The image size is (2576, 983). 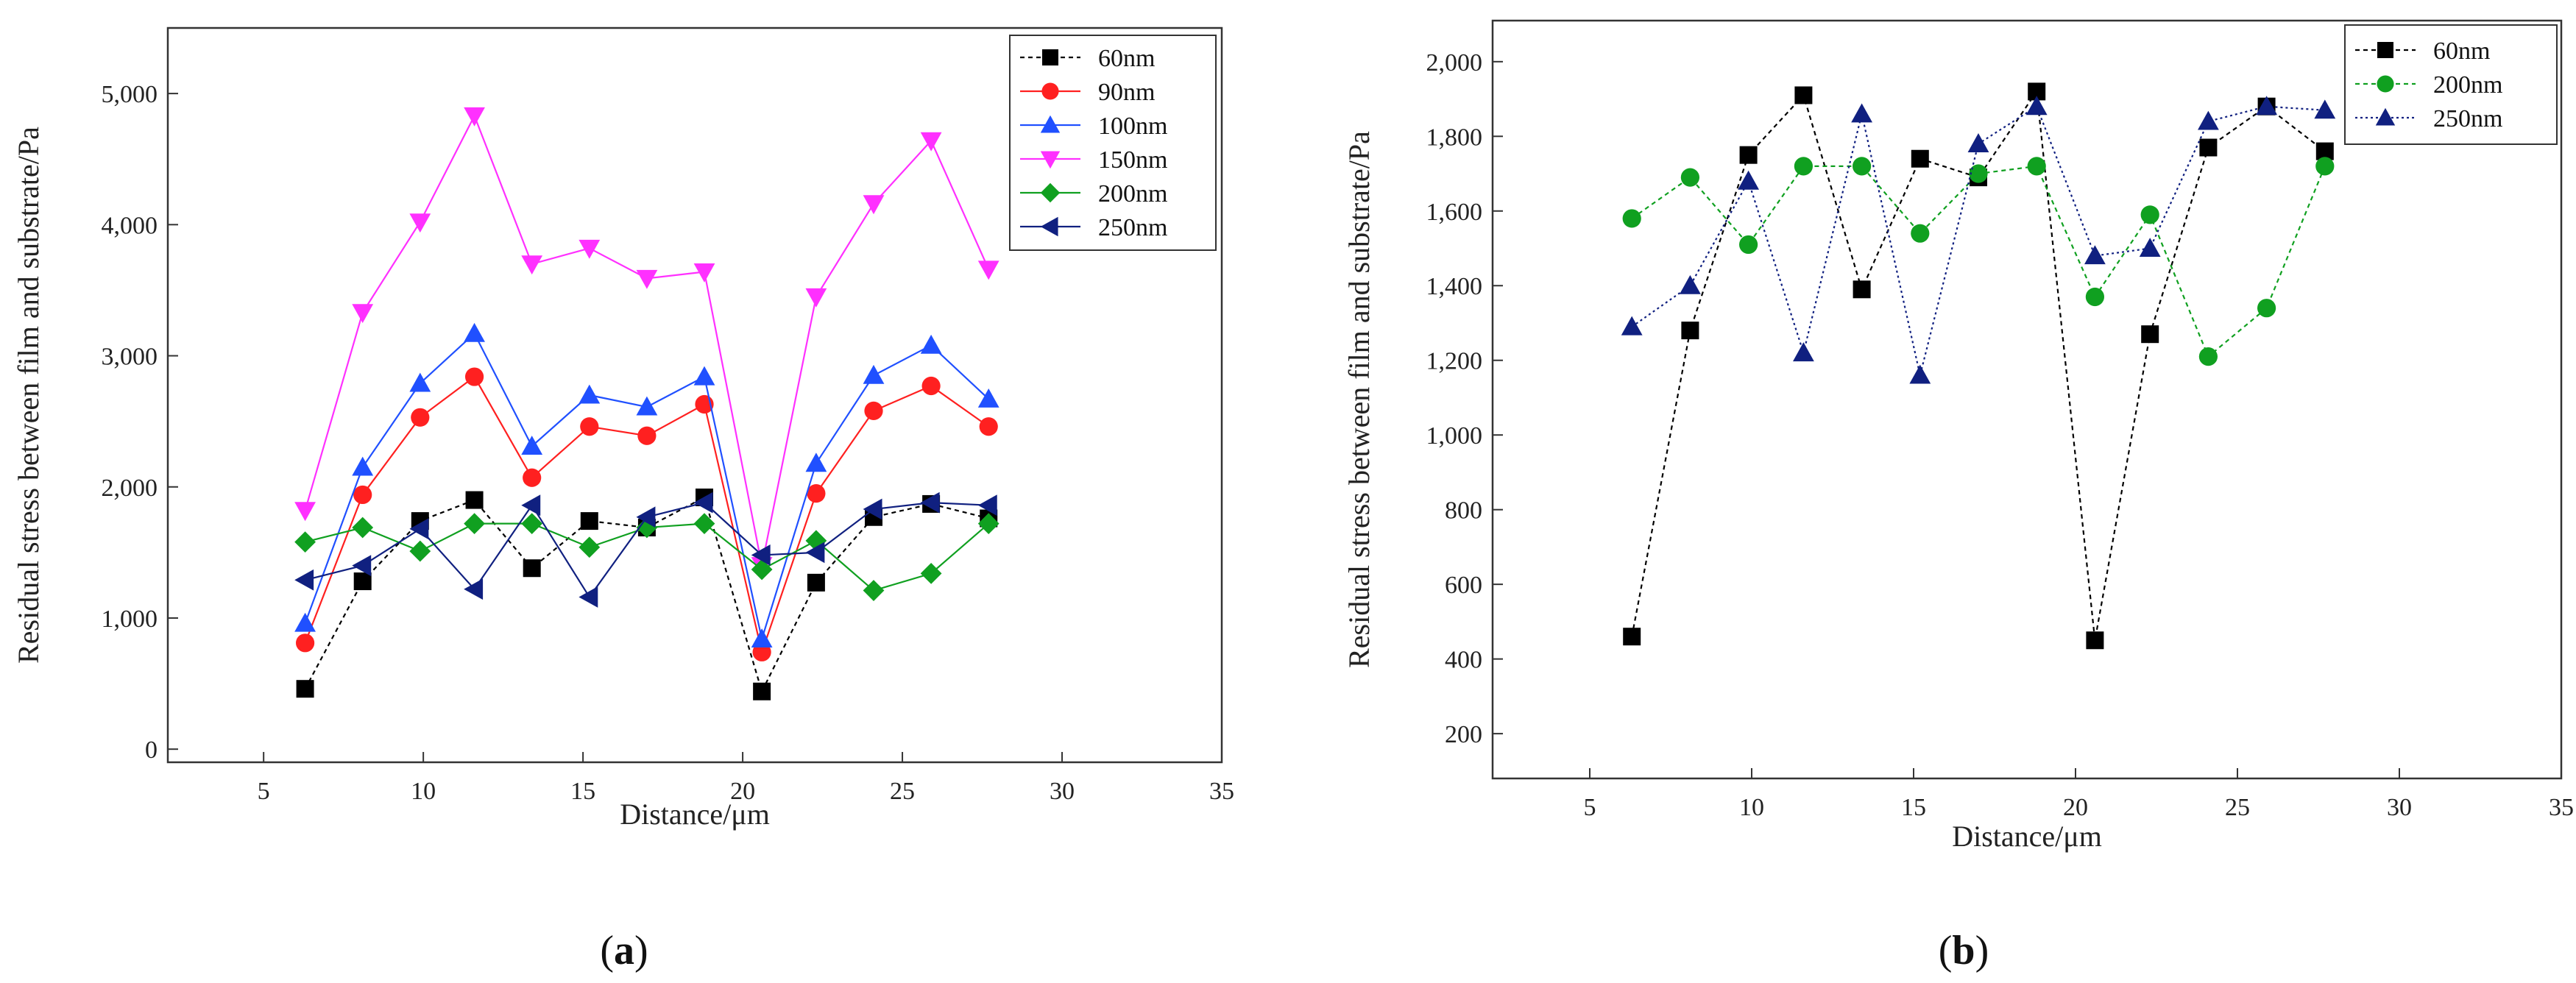 I want to click on chart-b-y-tick-label: 2,000, so click(x=1454, y=63).